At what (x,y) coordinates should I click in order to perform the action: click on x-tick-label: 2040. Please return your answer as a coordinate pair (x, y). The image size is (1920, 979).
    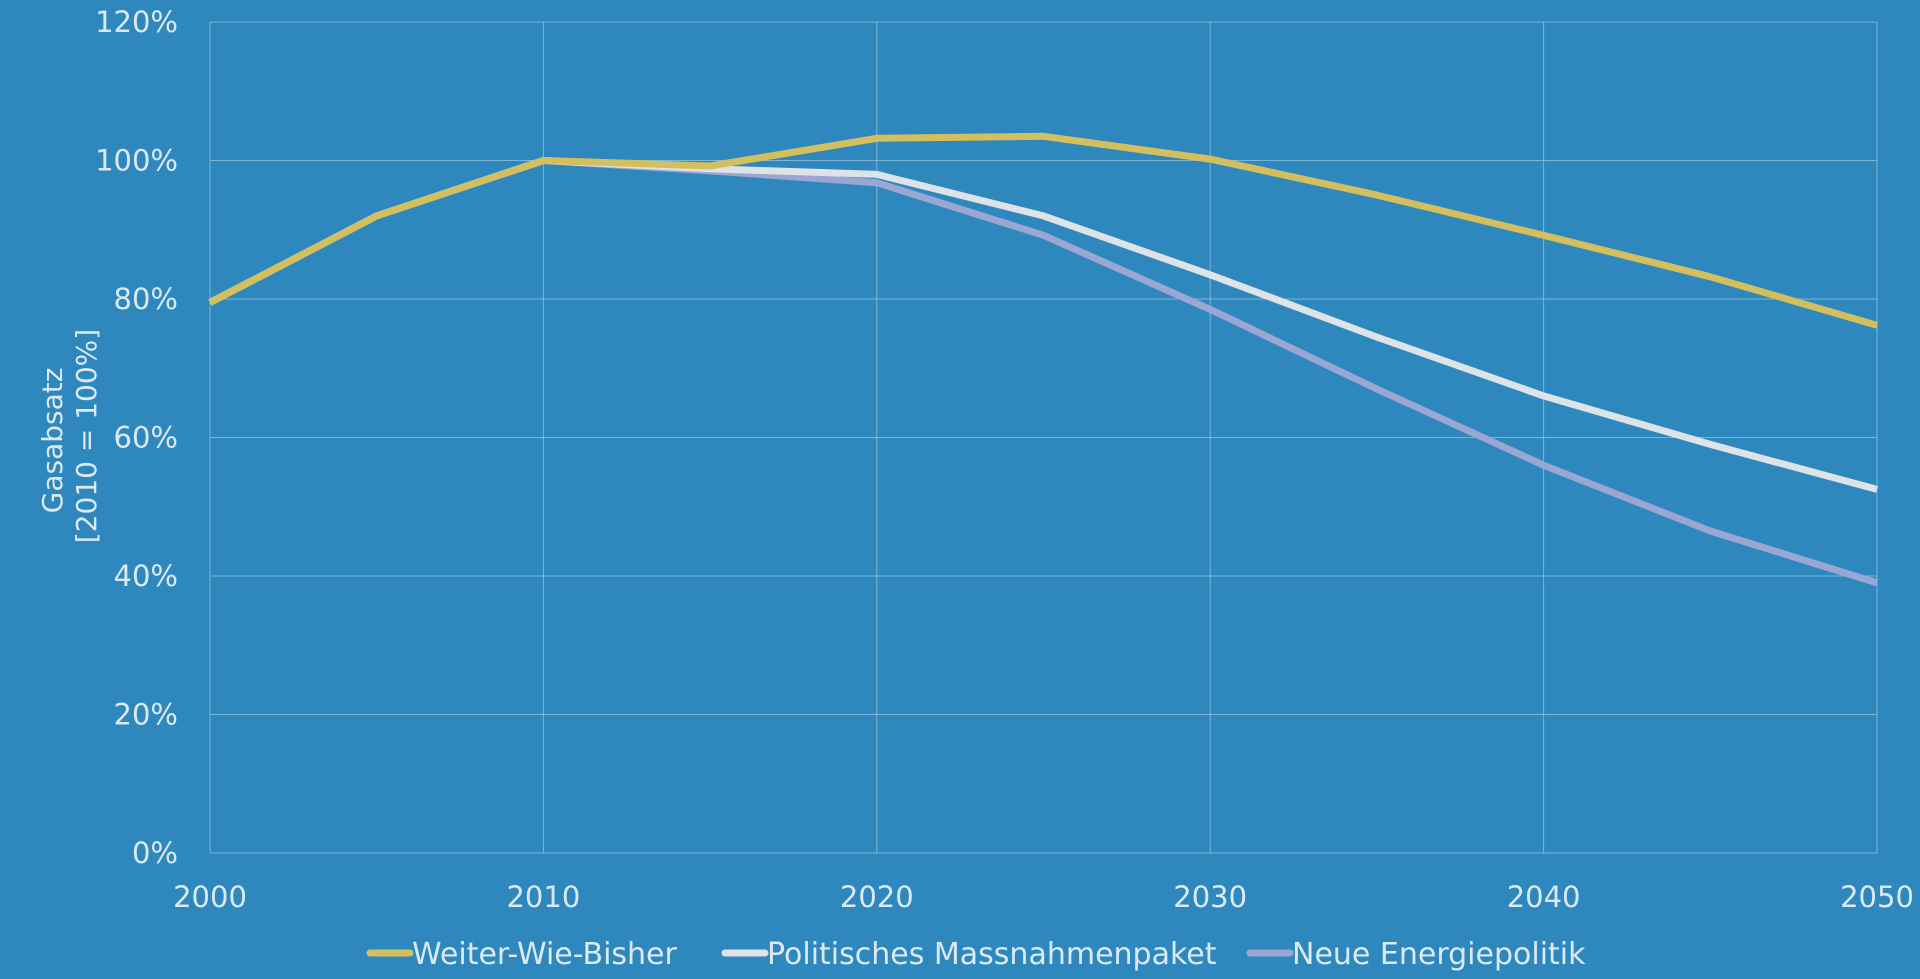
    Looking at the image, I should click on (1544, 897).